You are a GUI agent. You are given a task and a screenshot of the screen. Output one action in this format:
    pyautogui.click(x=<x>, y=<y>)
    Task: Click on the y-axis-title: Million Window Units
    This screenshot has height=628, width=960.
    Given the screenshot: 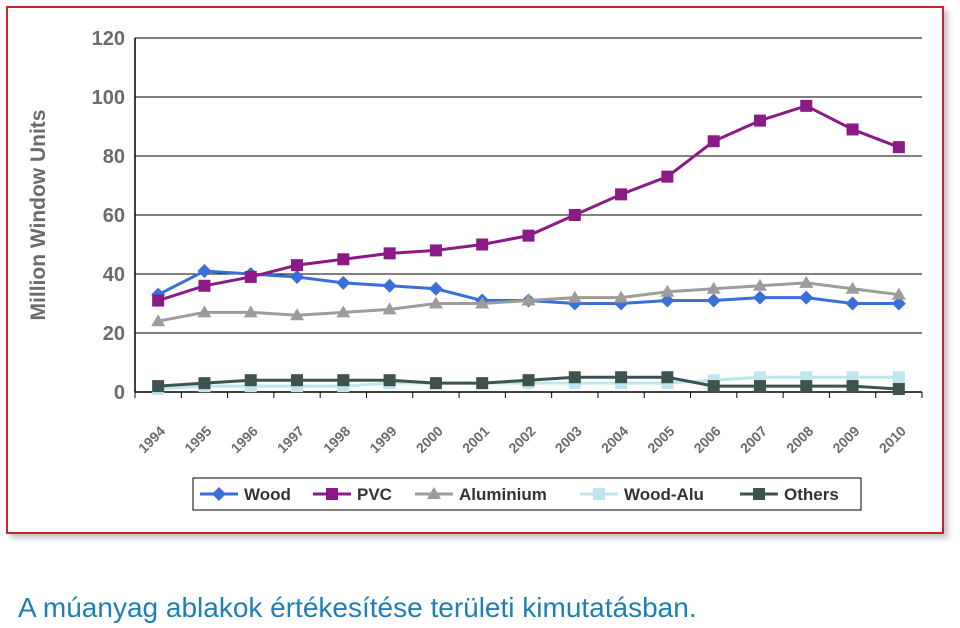 What is the action you would take?
    pyautogui.click(x=38, y=215)
    